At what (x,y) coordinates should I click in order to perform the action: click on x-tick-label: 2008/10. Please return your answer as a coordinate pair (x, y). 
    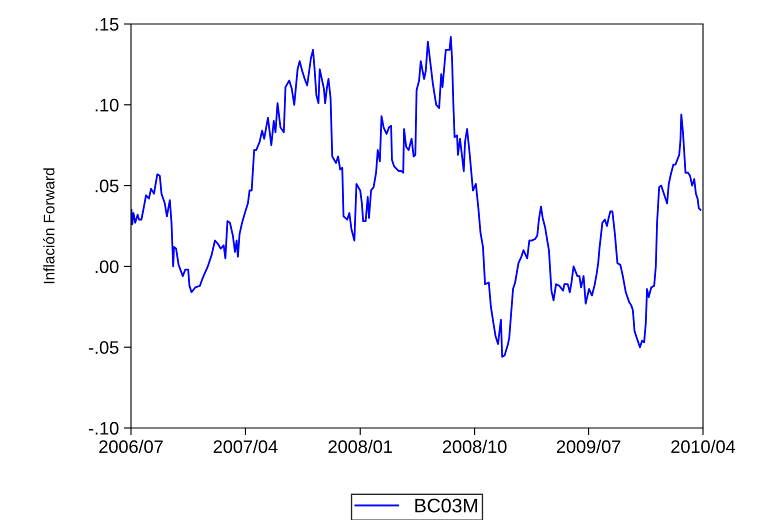
    Looking at the image, I should click on (474, 447).